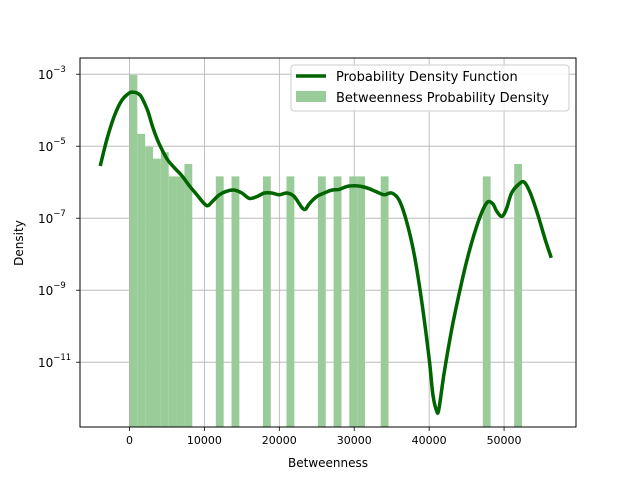 This screenshot has height=480, width=640. What do you see at coordinates (19, 243) in the screenshot?
I see `y-axis-label: Density` at bounding box center [19, 243].